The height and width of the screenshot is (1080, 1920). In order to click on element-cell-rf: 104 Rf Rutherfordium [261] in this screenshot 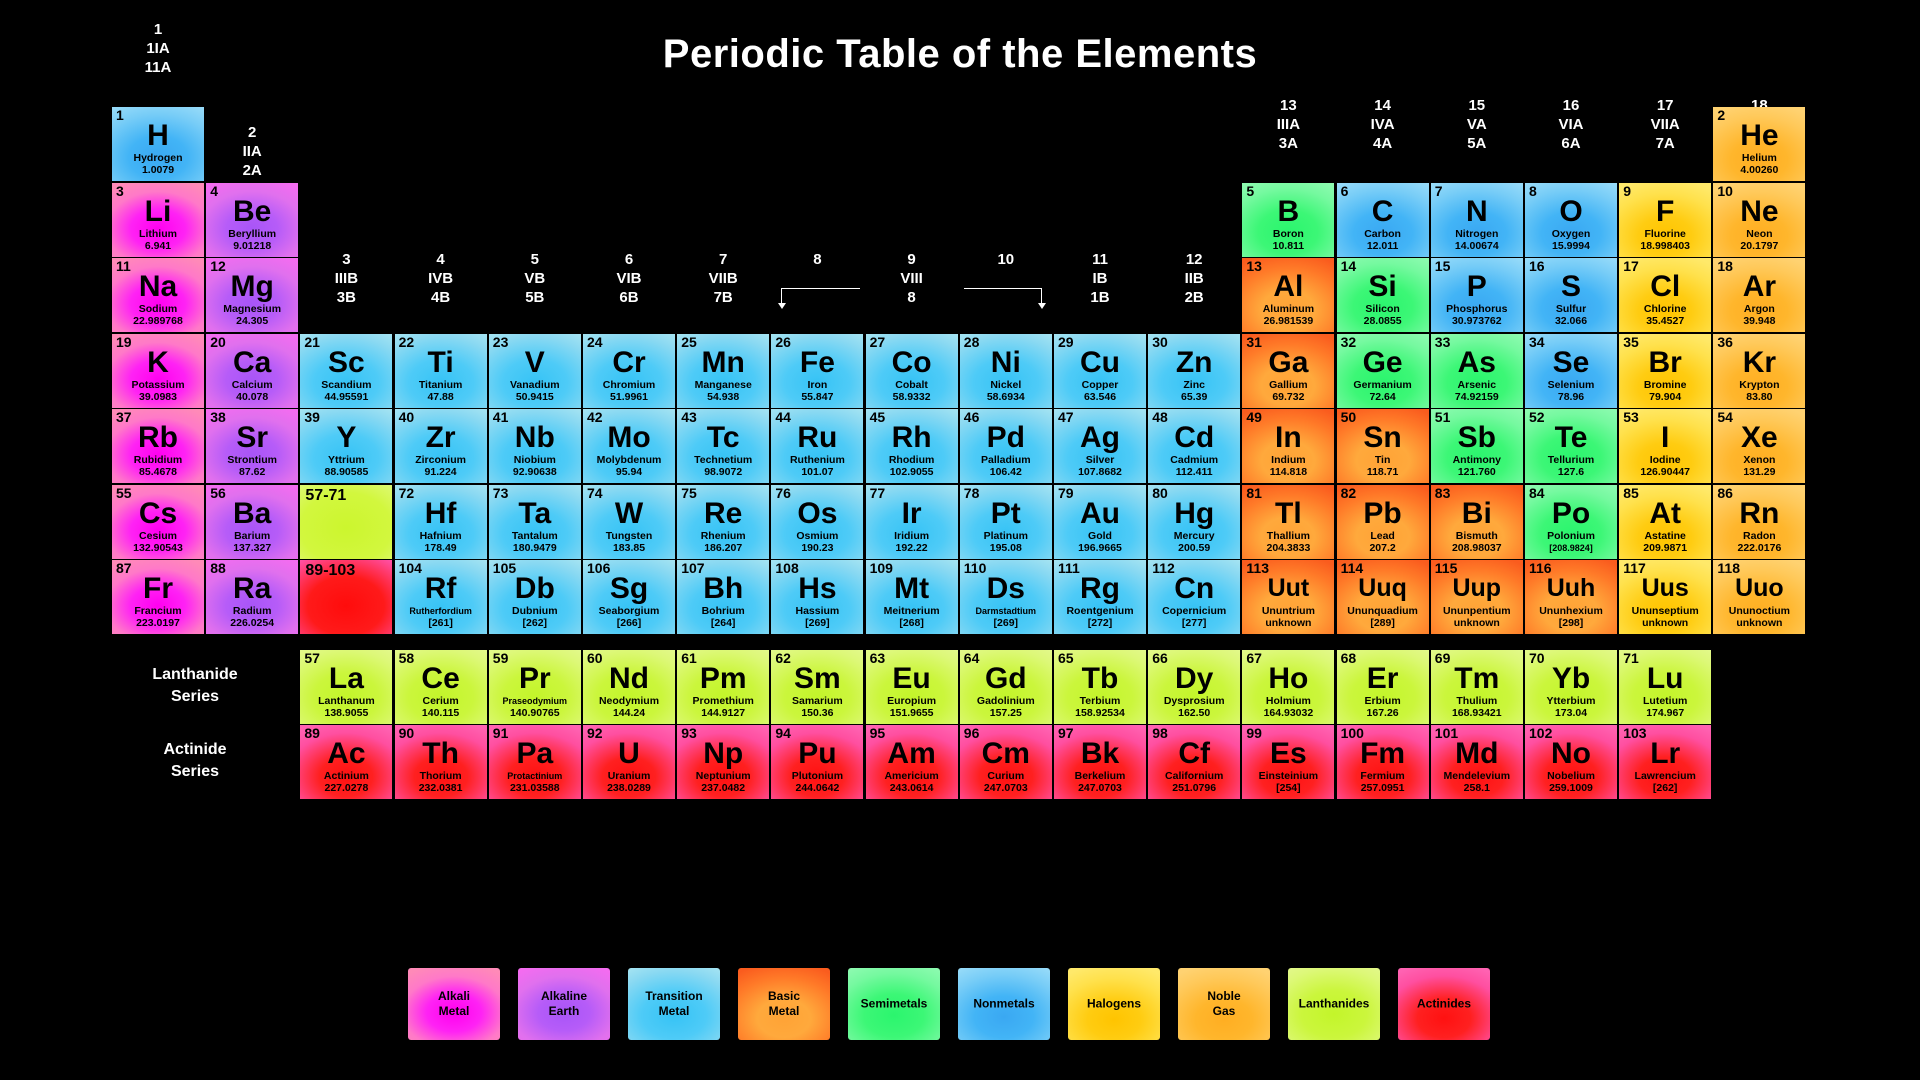, I will do `click(440, 597)`.